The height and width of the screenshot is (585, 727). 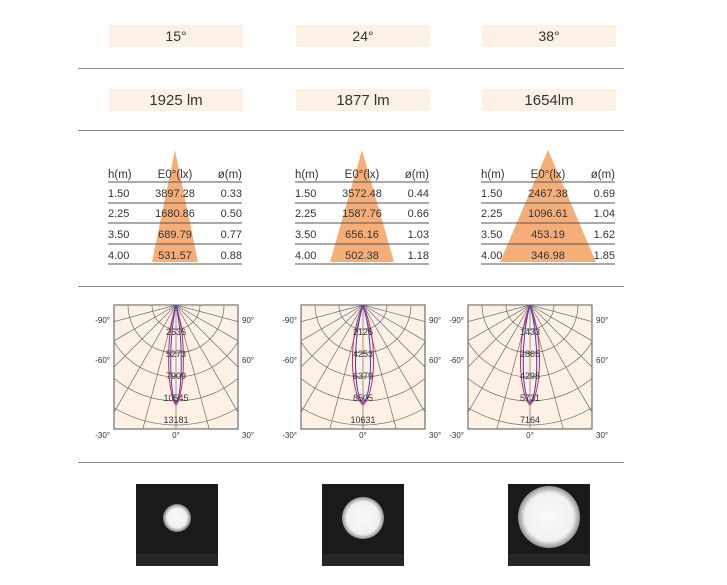 I want to click on beam-angle-text: 24°, so click(x=363, y=36).